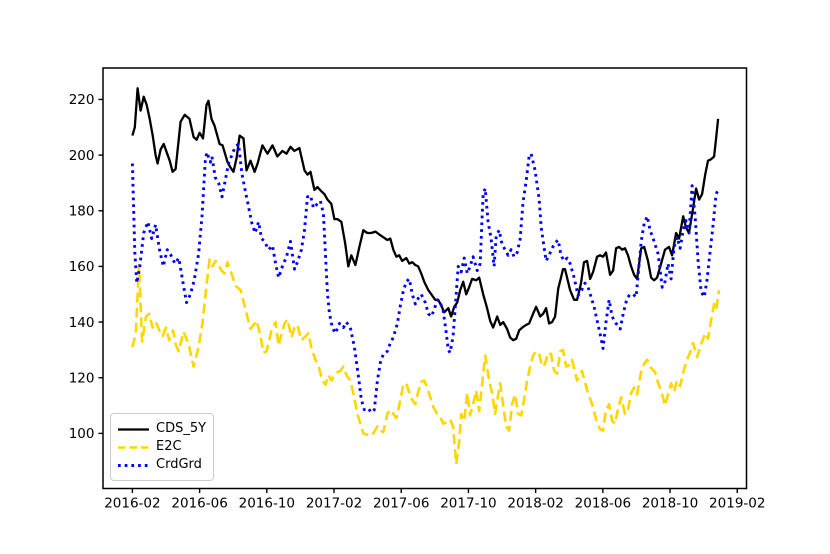 The width and height of the screenshot is (830, 554). Describe the element at coordinates (737, 504) in the screenshot. I see `x-axis-tick-label: 2019-02` at that location.